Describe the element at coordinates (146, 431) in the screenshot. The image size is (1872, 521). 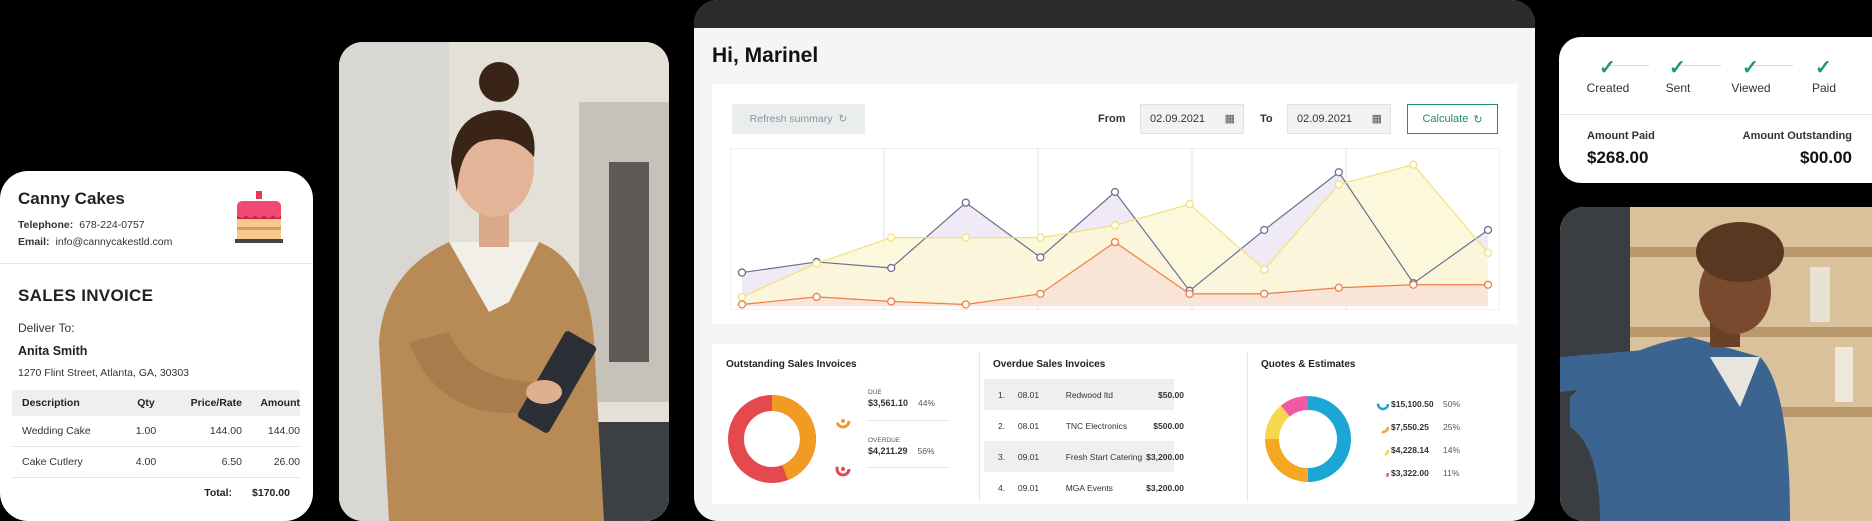
I see `cell: 1.00` at that location.